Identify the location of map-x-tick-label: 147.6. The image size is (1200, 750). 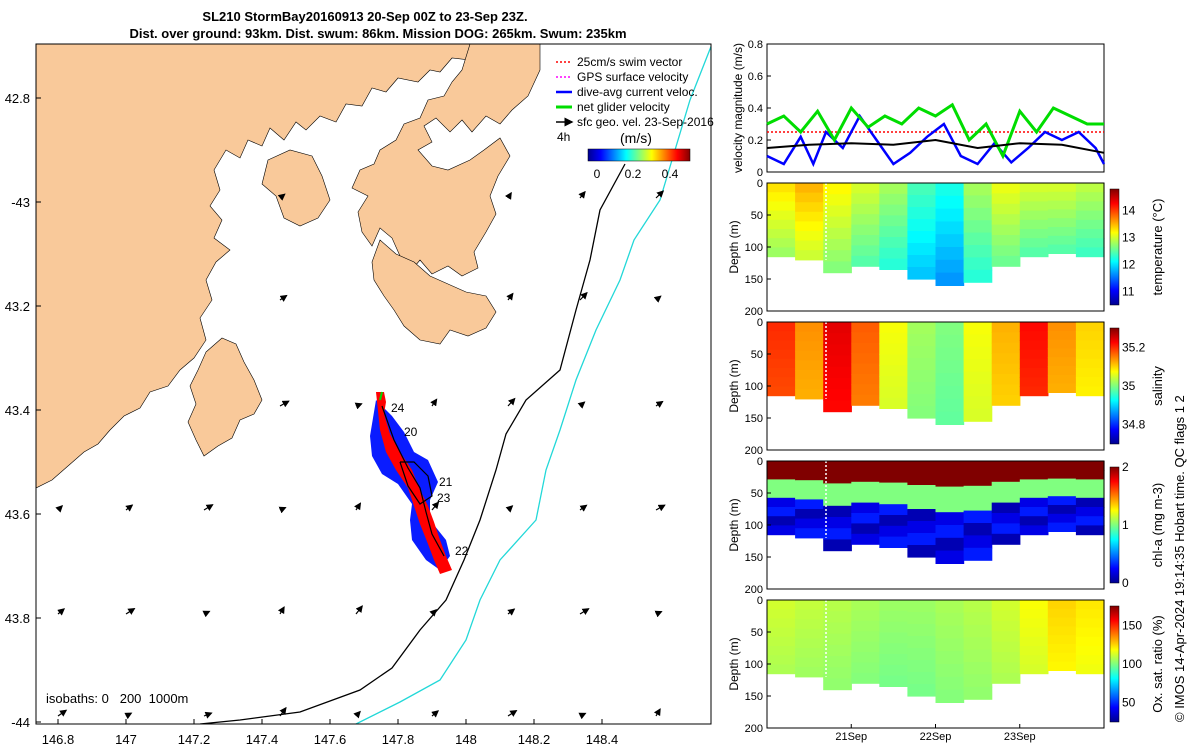
(330, 739).